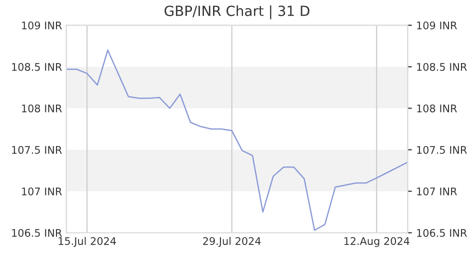  I want to click on y-tick-label: 109 INR, so click(437, 25).